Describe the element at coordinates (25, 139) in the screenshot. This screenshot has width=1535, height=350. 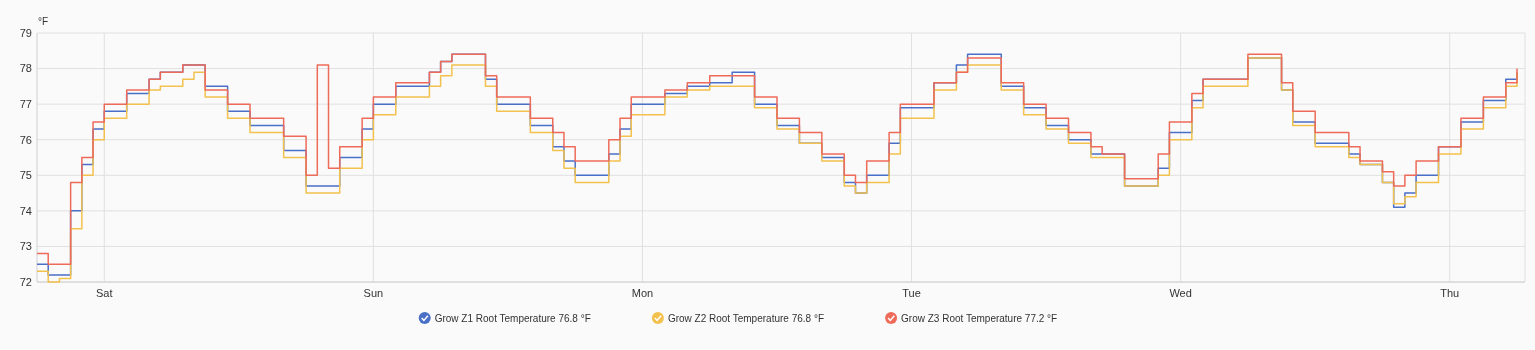
I see `y-tick-label: 76` at that location.